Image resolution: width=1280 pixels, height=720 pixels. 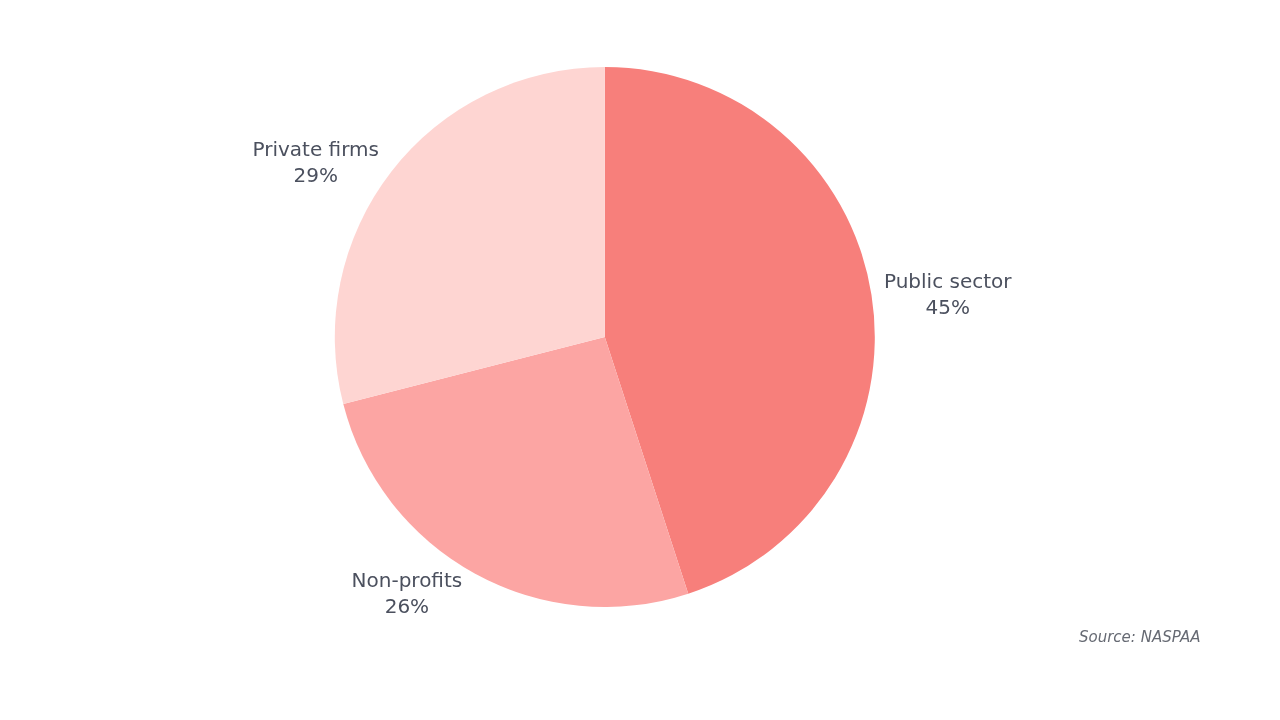 What do you see at coordinates (315, 149) in the screenshot?
I see `slice-label: Private firms` at bounding box center [315, 149].